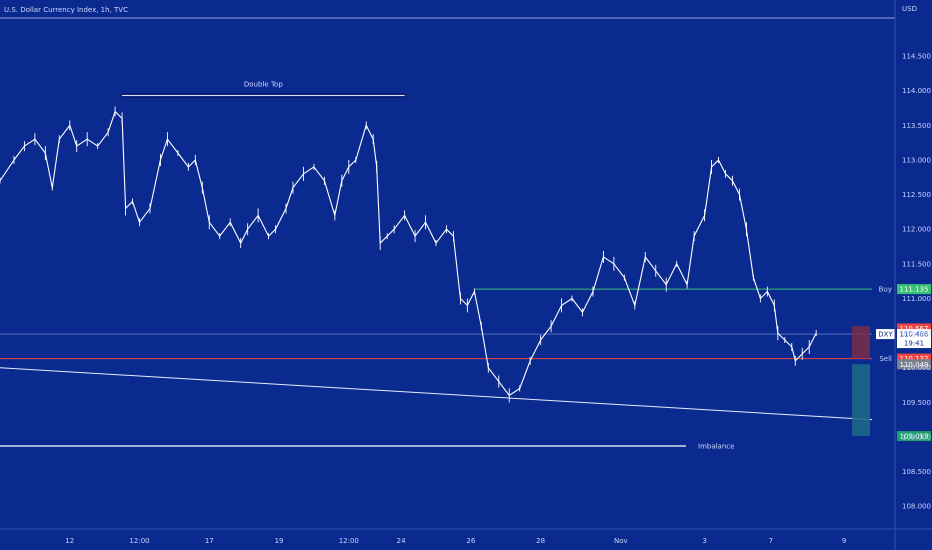  I want to click on ticker-box, so click(885, 334).